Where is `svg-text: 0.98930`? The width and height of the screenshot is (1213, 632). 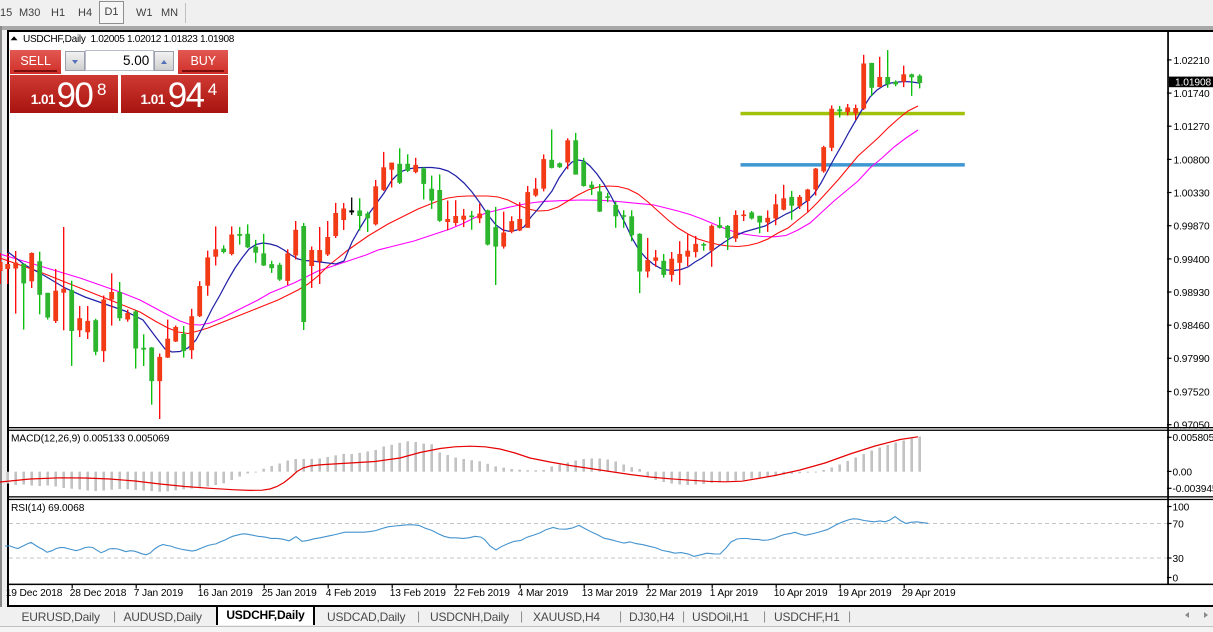 svg-text: 0.98930 is located at coordinates (1192, 293).